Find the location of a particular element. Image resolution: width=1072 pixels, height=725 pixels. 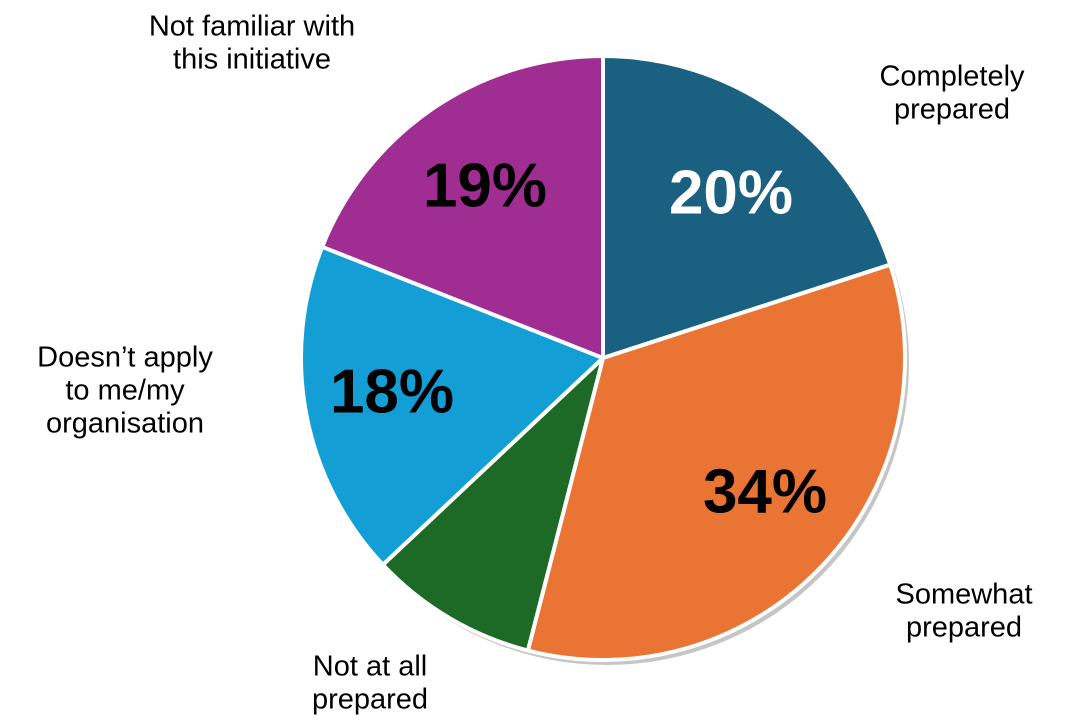

slice-category-label-5: Not familiar with this initiative is located at coordinates (252, 43).